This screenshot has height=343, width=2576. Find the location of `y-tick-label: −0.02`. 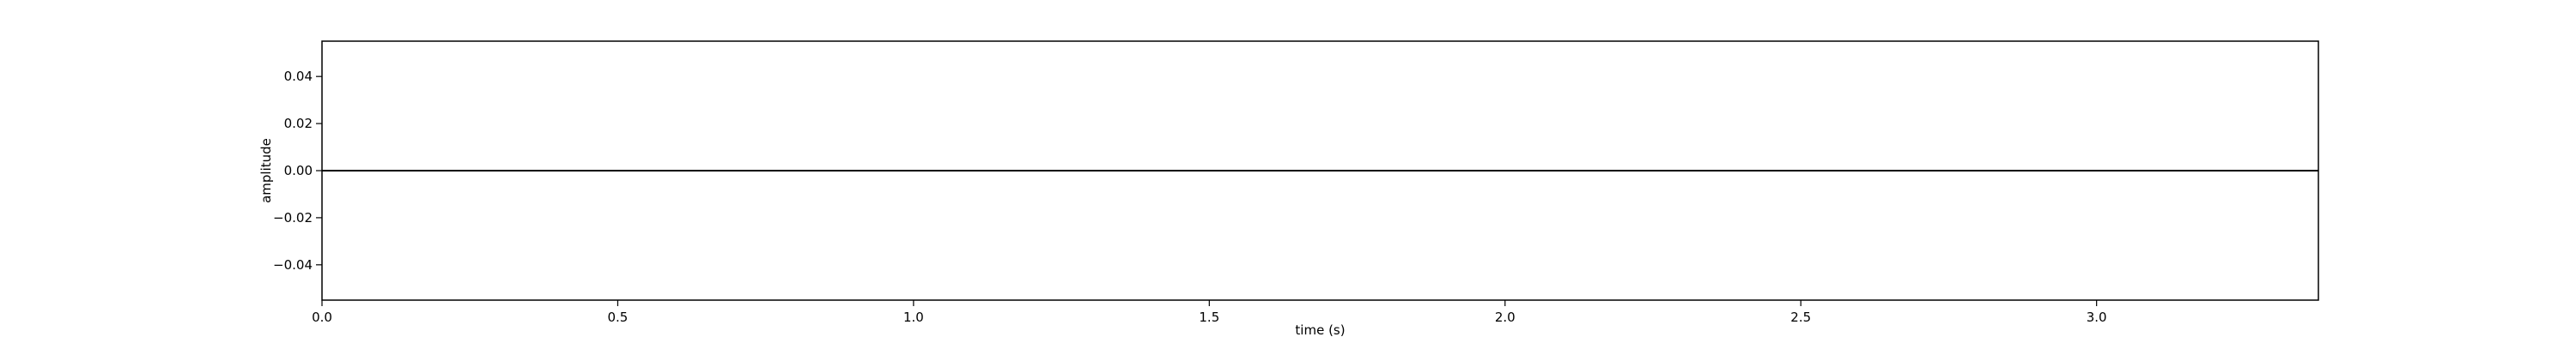

y-tick-label: −0.02 is located at coordinates (293, 218).